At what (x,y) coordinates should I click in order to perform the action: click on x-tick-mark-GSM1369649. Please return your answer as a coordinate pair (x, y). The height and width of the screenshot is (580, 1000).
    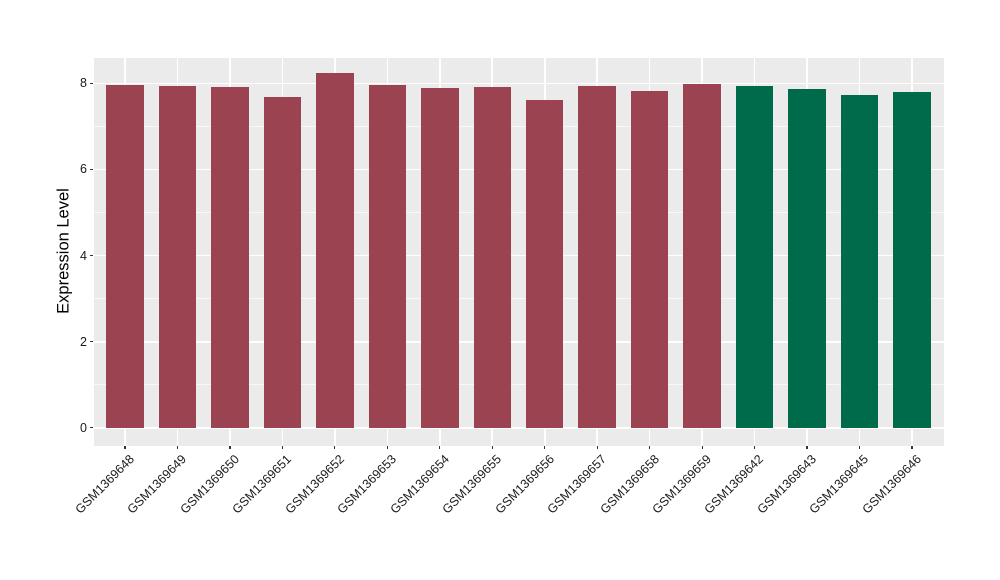
    Looking at the image, I should click on (177, 447).